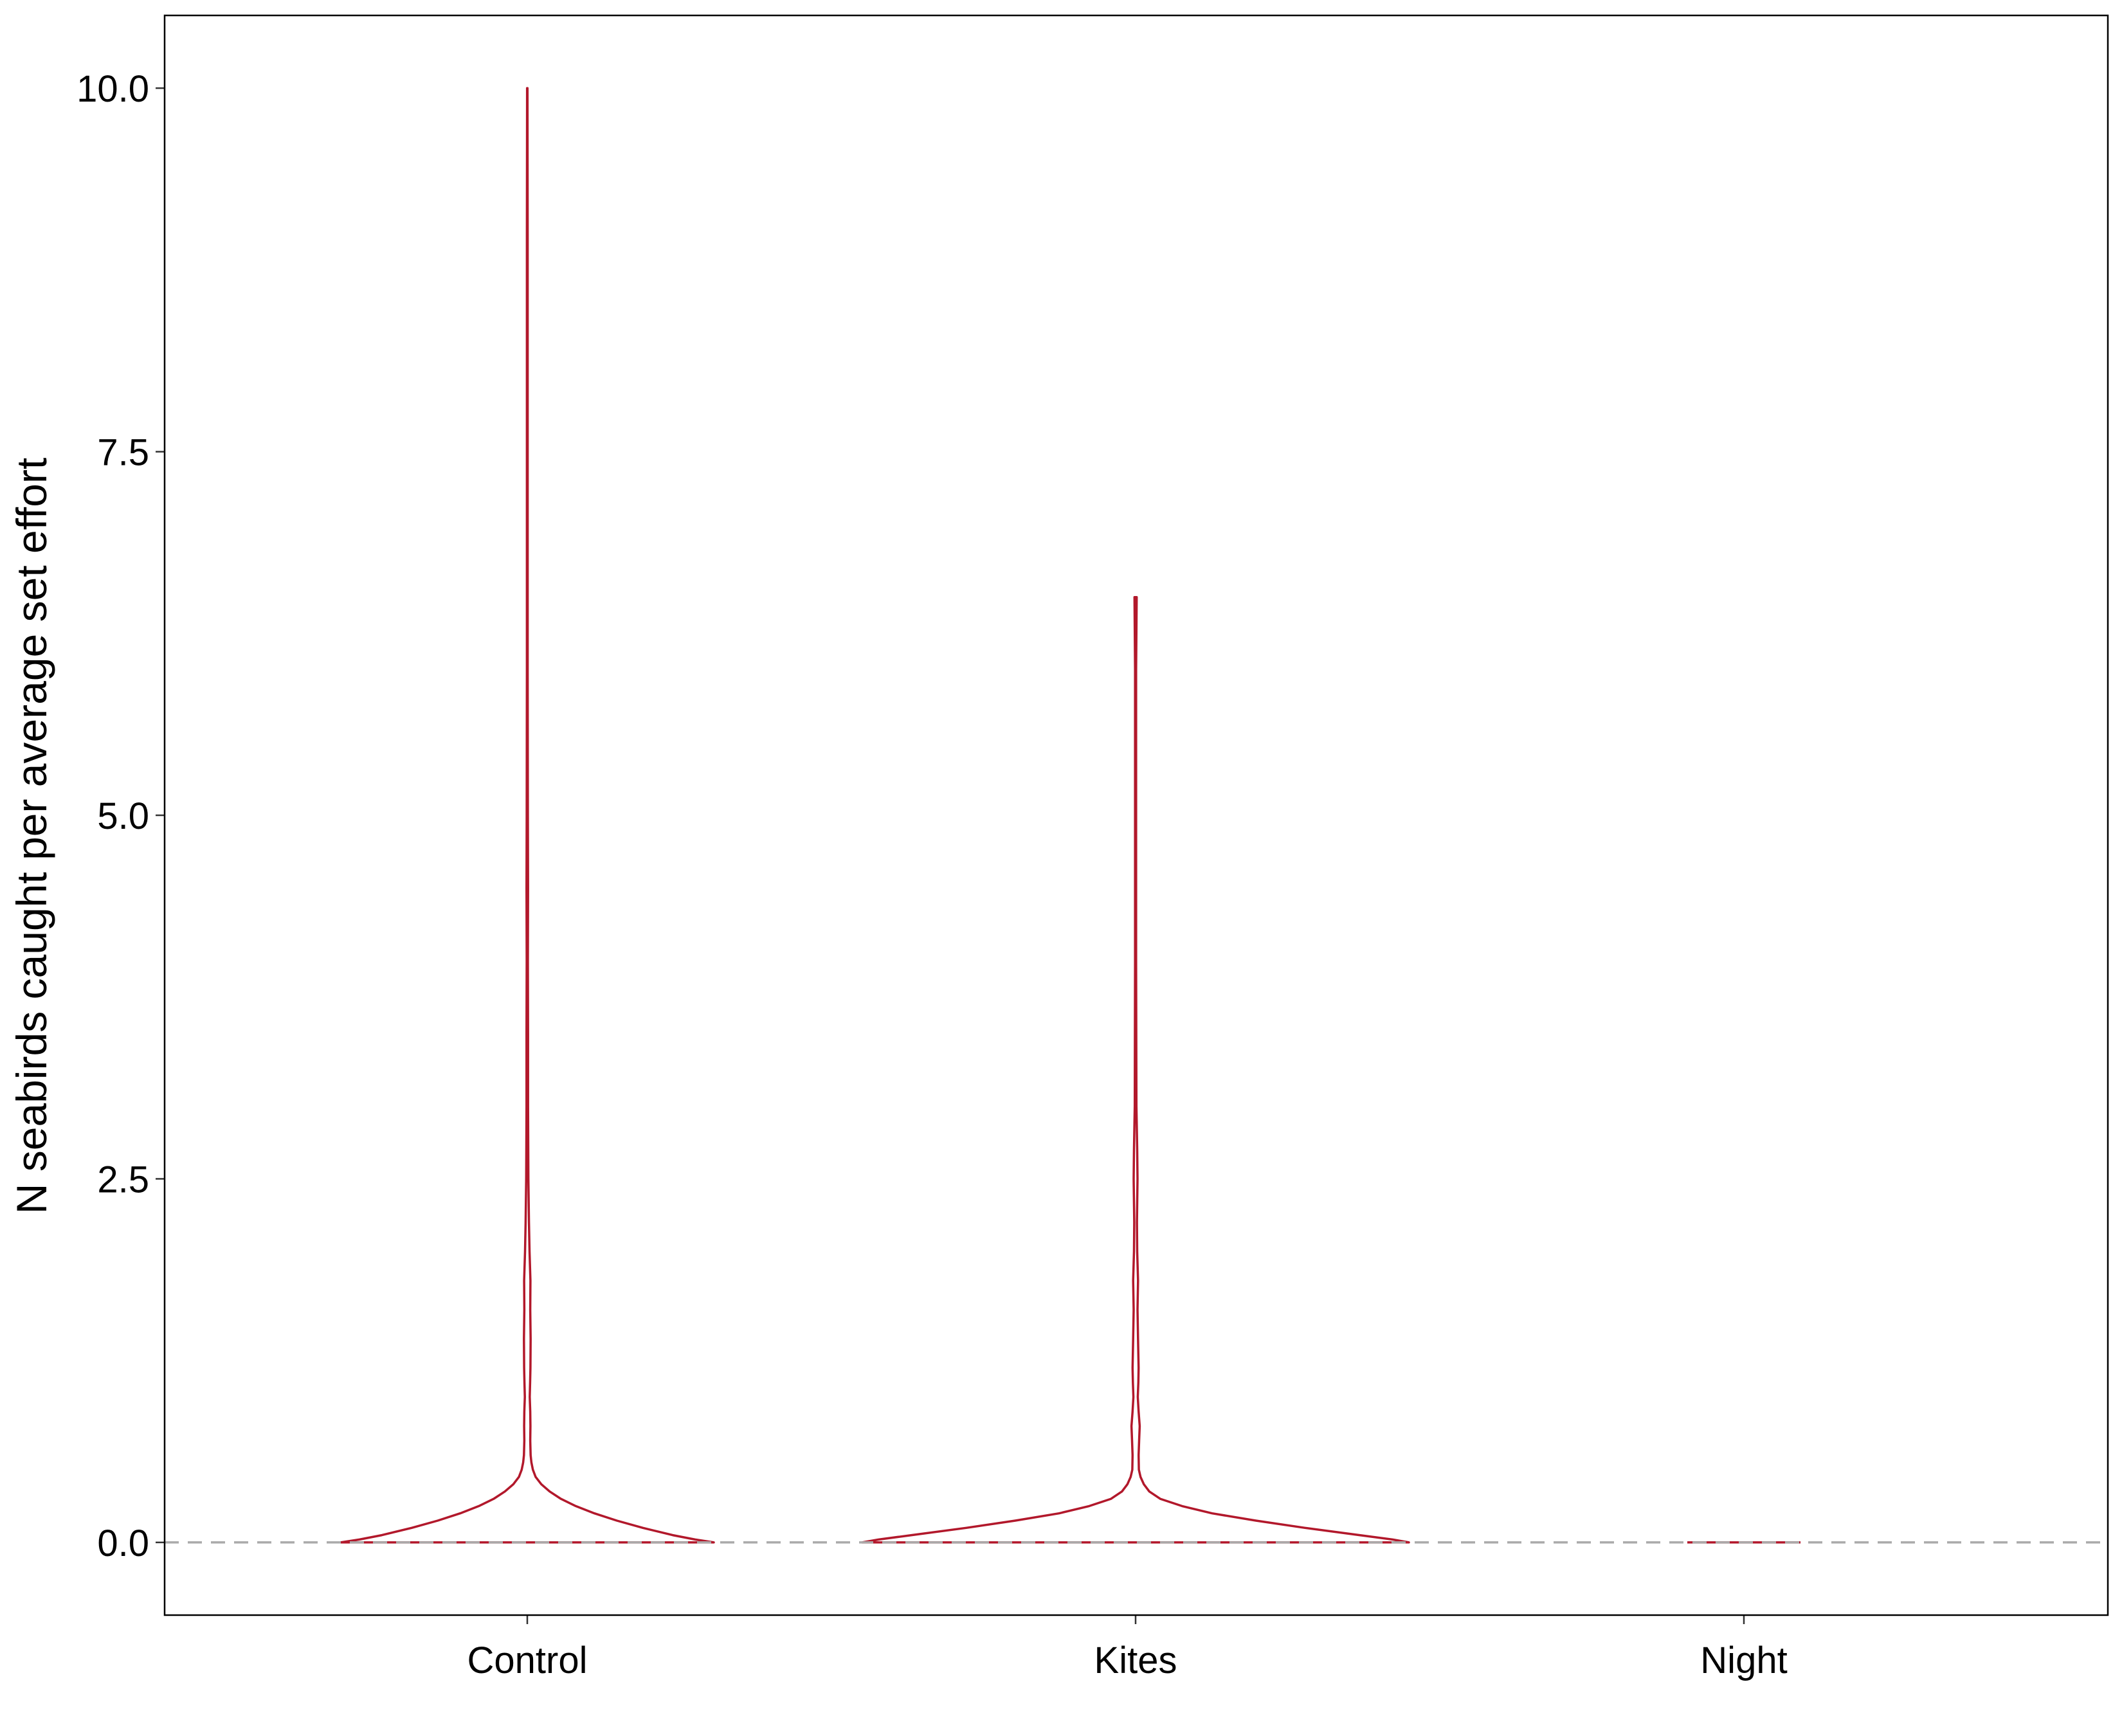  What do you see at coordinates (1135, 1069) in the screenshot?
I see `violin-kites` at bounding box center [1135, 1069].